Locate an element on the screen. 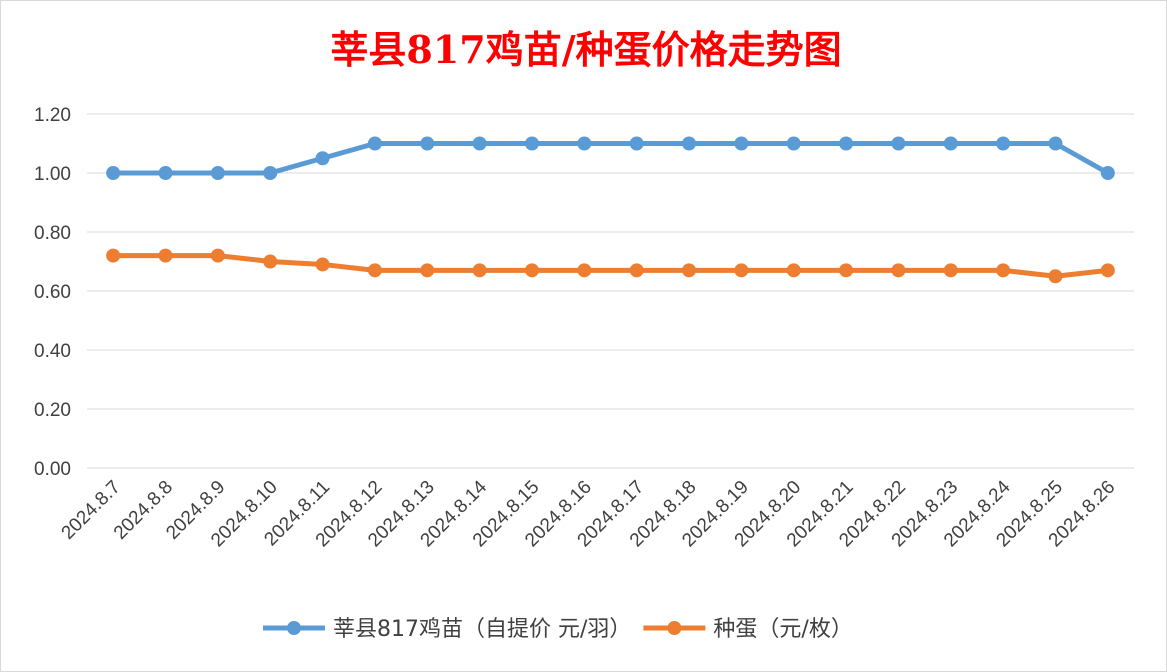 The image size is (1167, 672). y-tick-label: 1.20 is located at coordinates (52, 115).